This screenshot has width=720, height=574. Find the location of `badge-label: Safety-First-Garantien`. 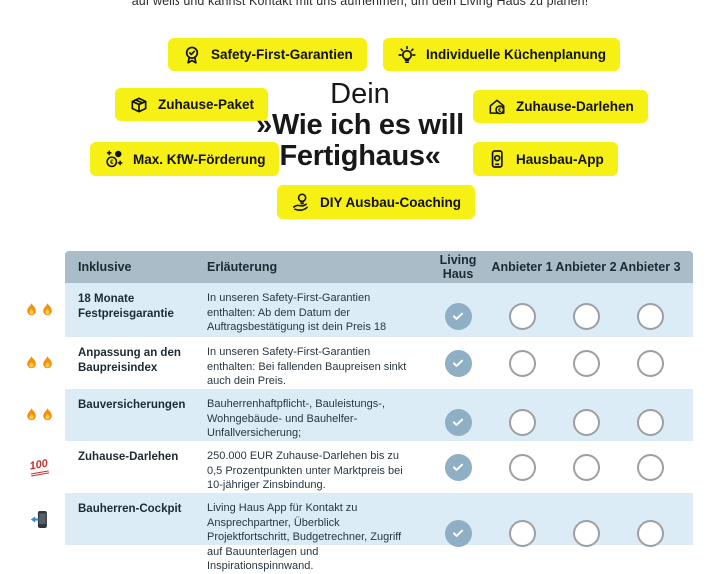

badge-label: Safety-First-Garantien is located at coordinates (282, 54).